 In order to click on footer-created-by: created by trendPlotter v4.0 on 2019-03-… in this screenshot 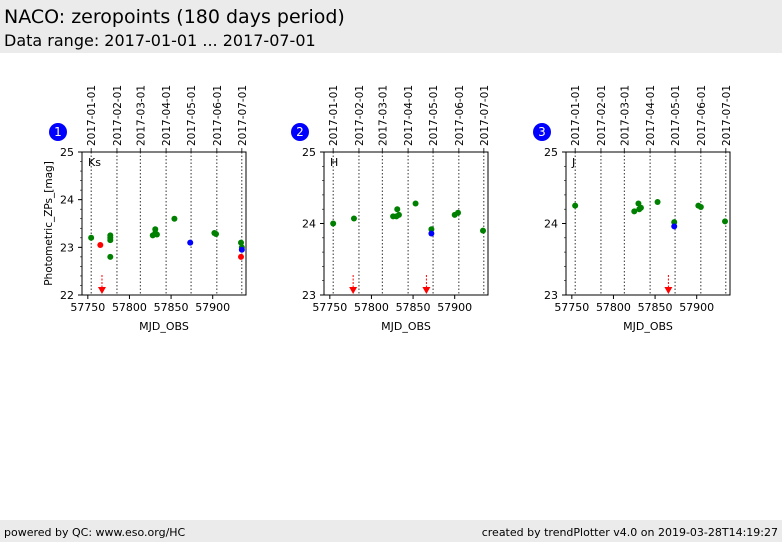, I will do `click(629, 532)`.